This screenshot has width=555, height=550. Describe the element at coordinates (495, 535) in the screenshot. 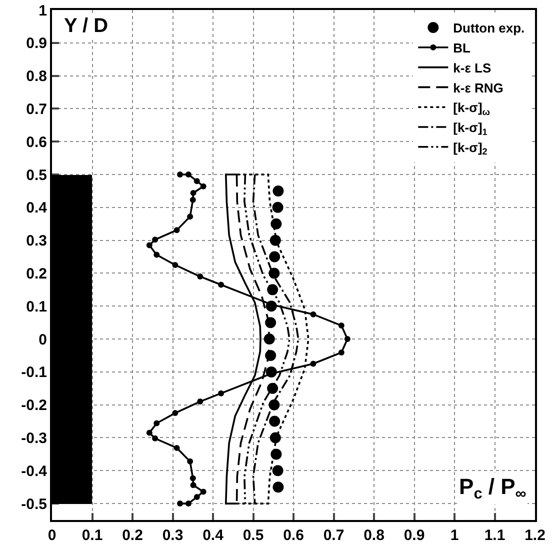

I see `x-tick-label: 1.1` at that location.